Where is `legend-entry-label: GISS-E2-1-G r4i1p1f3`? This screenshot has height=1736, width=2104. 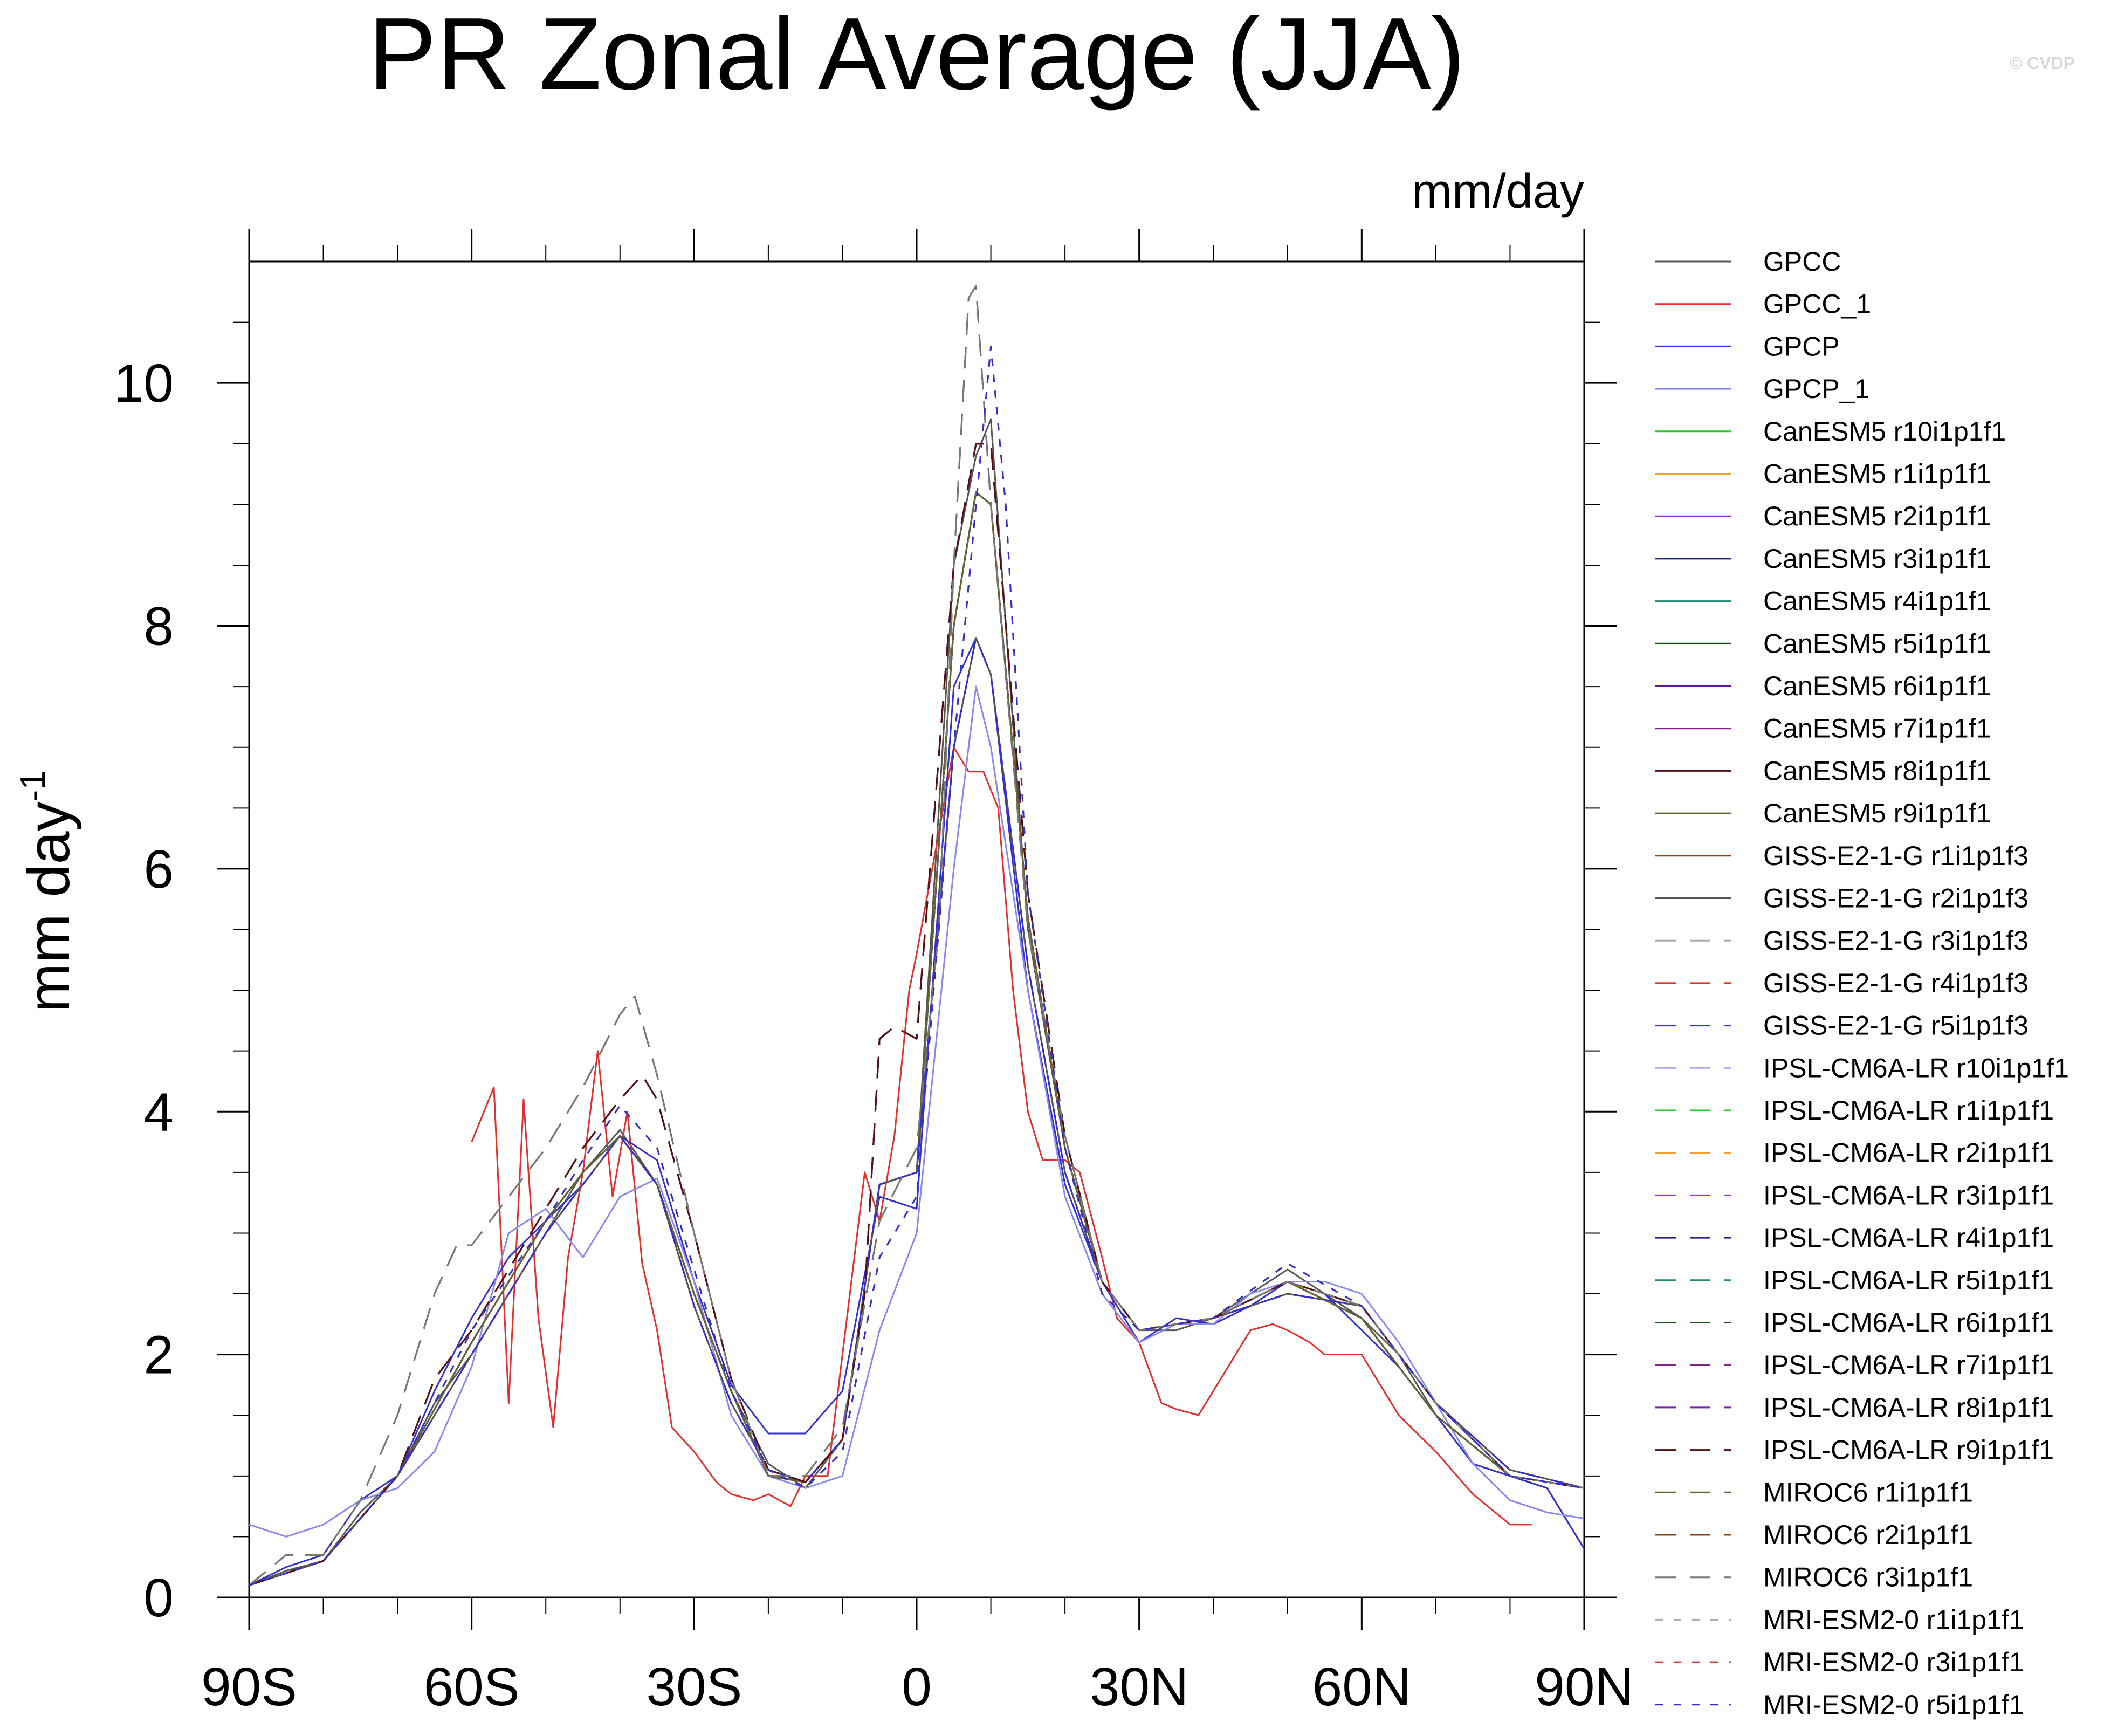
legend-entry-label: GISS-E2-1-G r4i1p1f3 is located at coordinates (1896, 983).